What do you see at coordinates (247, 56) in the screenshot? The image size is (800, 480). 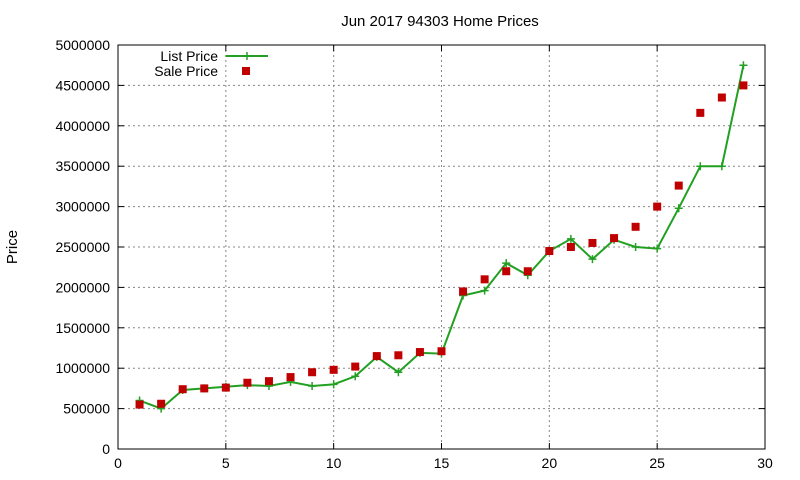 I see `legend-plus-marker` at bounding box center [247, 56].